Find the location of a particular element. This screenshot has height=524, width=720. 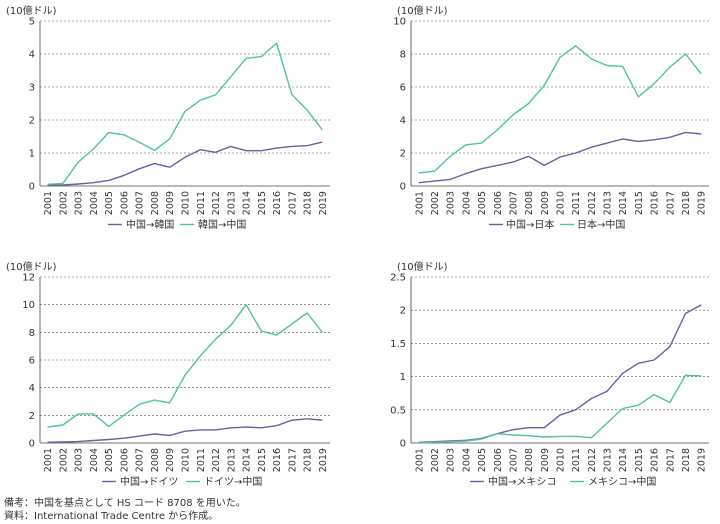

y-tick-label: 0.5 is located at coordinates (398, 410).